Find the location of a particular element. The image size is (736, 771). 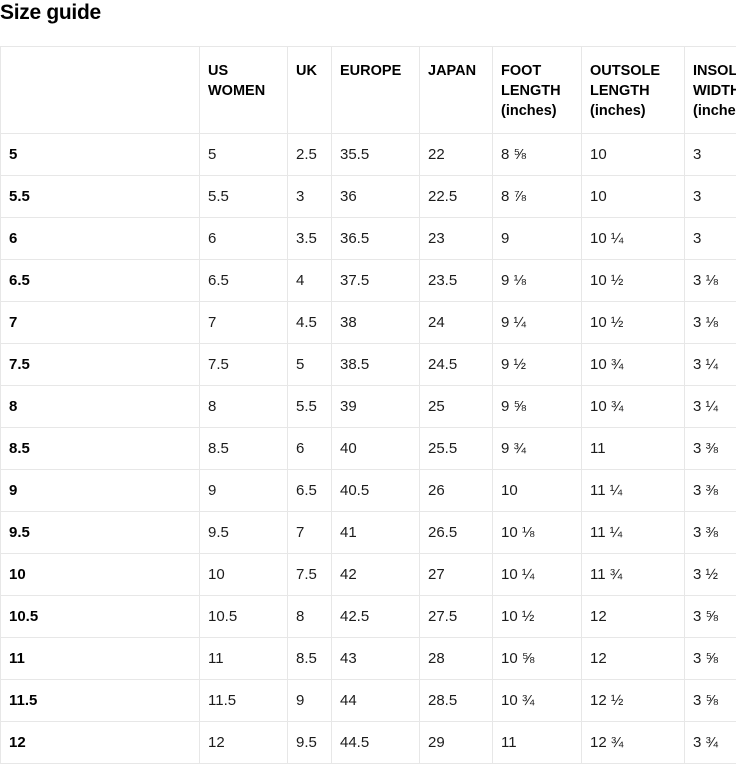

table-cell: 6.5 is located at coordinates (309, 490).